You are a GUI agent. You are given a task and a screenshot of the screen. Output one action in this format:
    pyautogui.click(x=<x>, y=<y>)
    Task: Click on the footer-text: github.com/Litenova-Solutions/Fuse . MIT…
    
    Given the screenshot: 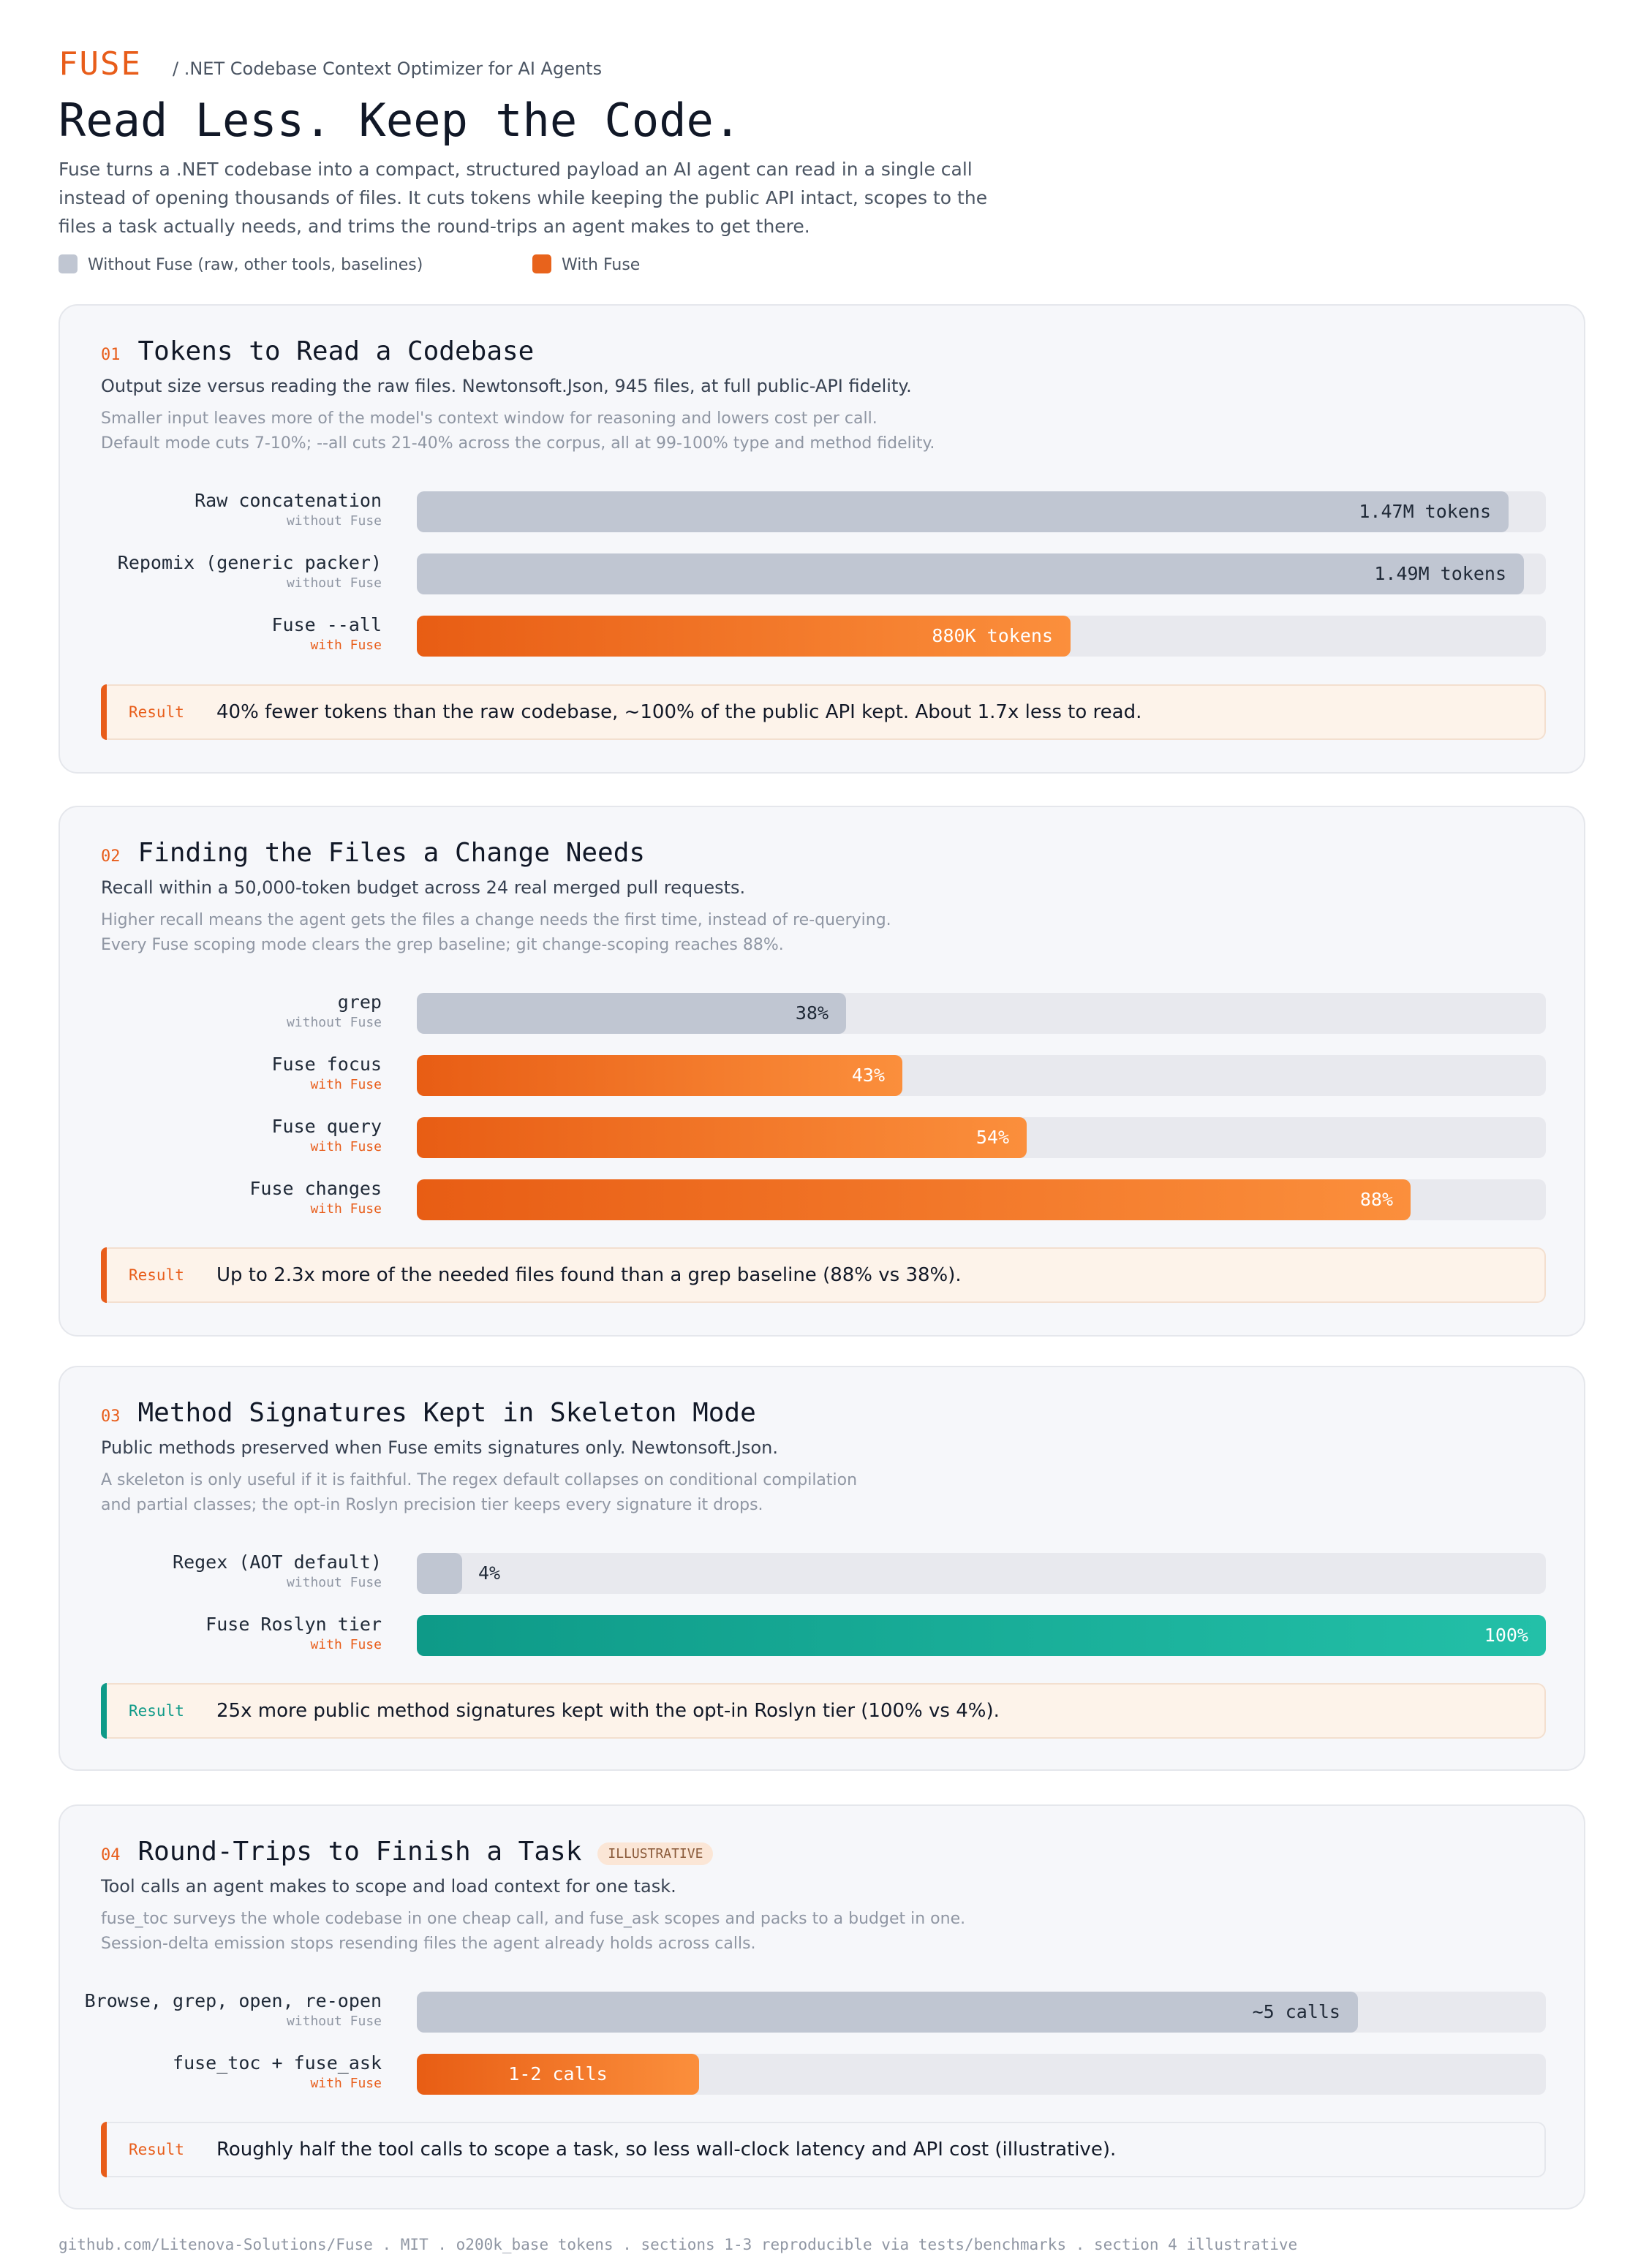 What is the action you would take?
    pyautogui.click(x=678, y=2244)
    